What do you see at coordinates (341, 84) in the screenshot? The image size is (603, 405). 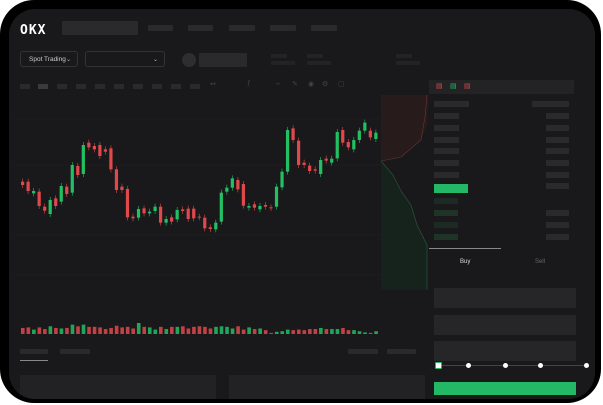 I see `fullscreen-icon: ▢` at bounding box center [341, 84].